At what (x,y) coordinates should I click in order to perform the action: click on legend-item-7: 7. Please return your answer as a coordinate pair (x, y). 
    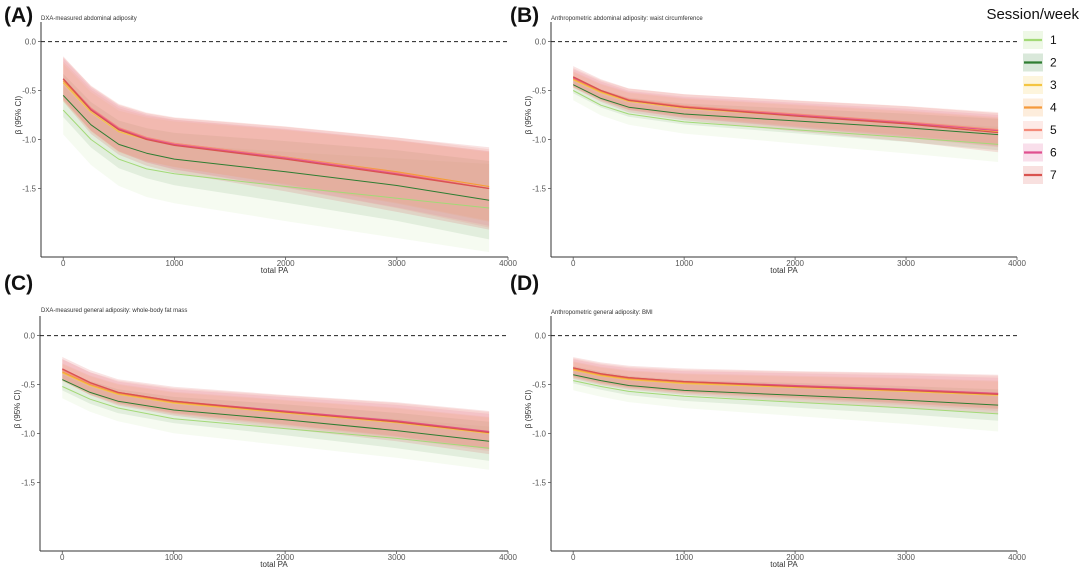
    Looking at the image, I should click on (1040, 175).